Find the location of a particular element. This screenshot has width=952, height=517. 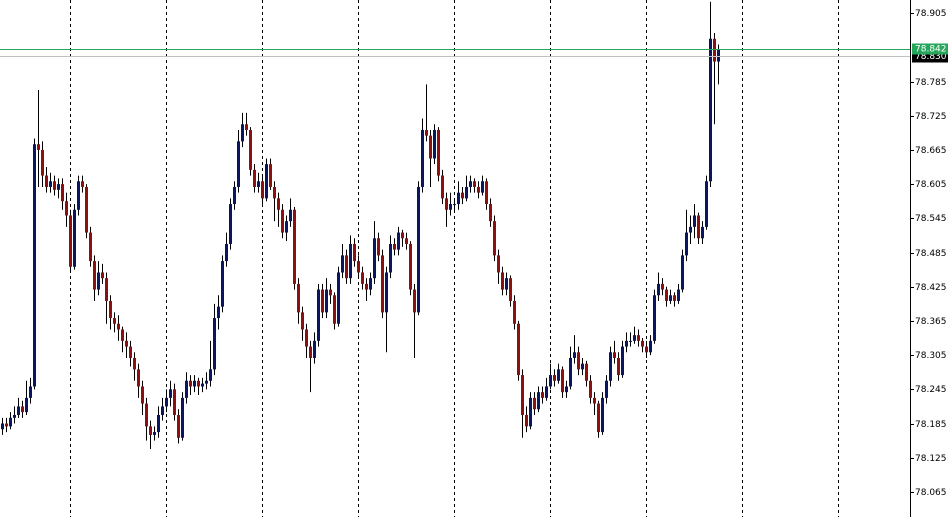

y-tick-label: 78.605 is located at coordinates (931, 185).